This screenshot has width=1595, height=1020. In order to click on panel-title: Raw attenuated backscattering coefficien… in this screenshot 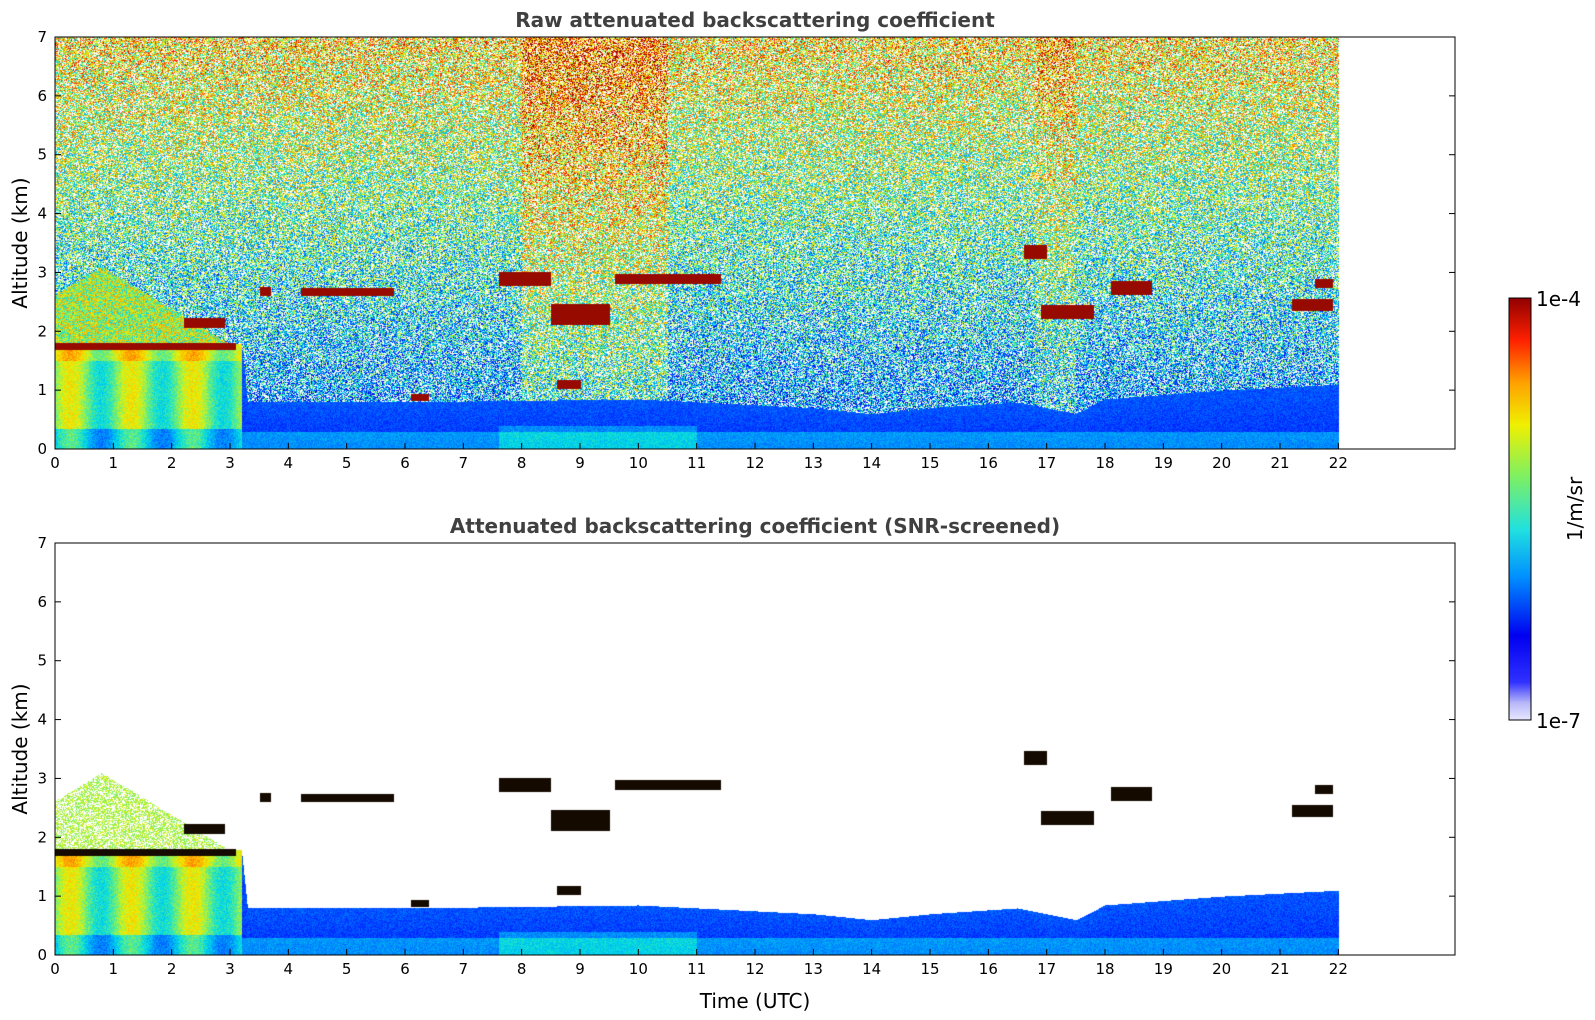, I will do `click(755, 20)`.